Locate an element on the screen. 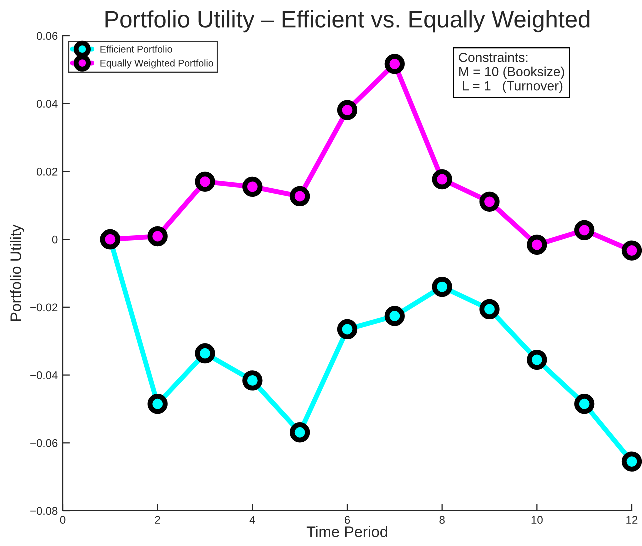 The width and height of the screenshot is (642, 546). chart-title: Portfolio Utility – Efficient vs. Equally Weighted is located at coordinates (348, 21).